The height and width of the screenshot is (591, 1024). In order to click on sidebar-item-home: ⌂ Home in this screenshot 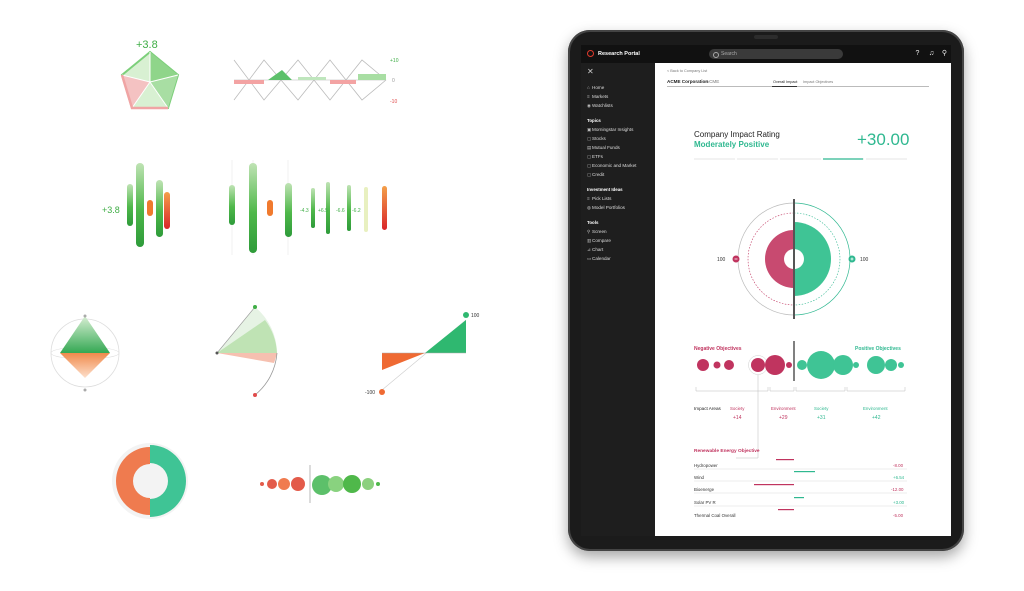, I will do `click(596, 87)`.